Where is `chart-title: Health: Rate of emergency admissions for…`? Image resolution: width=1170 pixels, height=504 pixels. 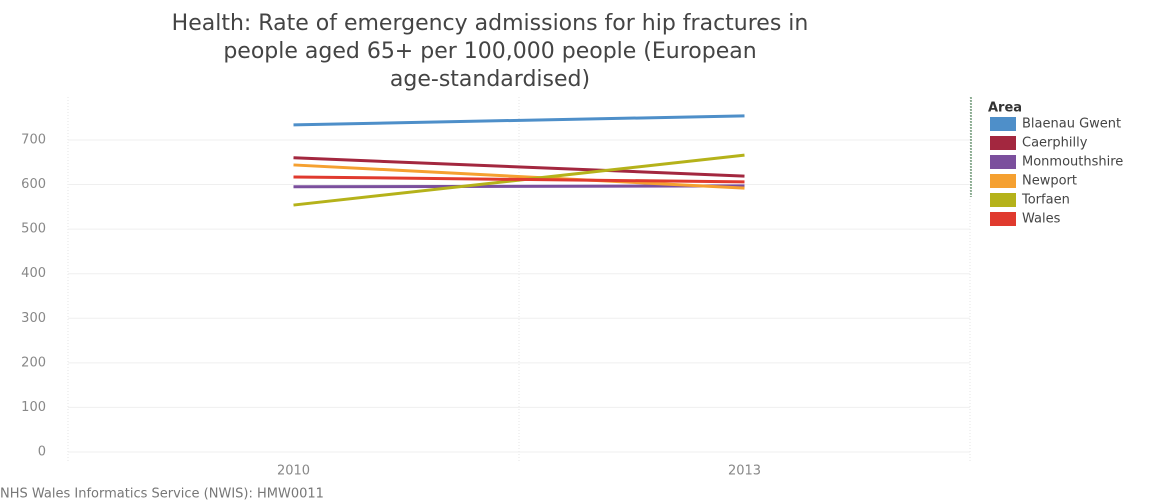
chart-title: Health: Rate of emergency admissions for… is located at coordinates (490, 23).